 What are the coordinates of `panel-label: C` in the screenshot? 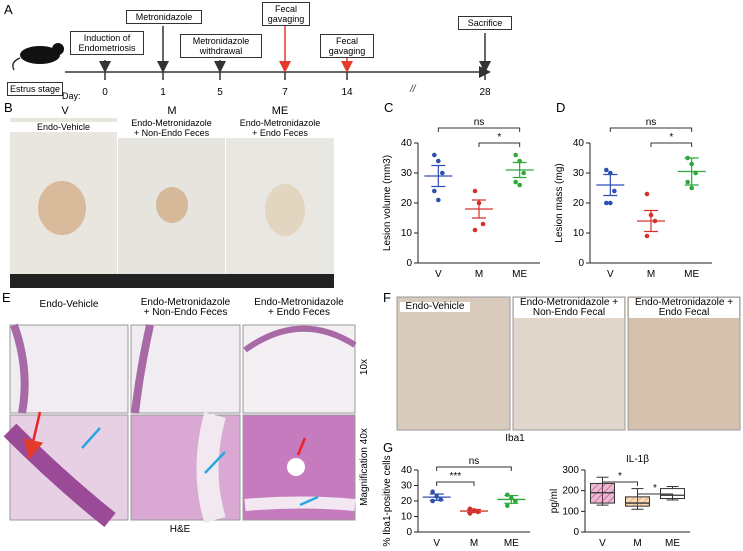 It's located at (389, 107).